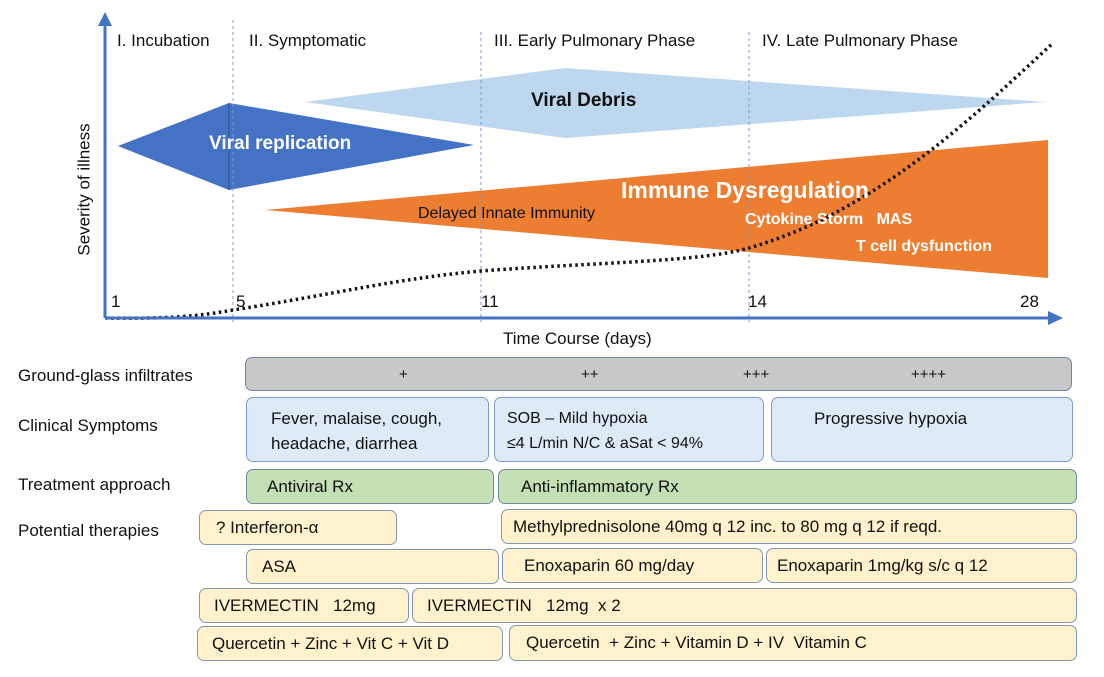 The width and height of the screenshot is (1104, 677). What do you see at coordinates (584, 100) in the screenshot?
I see `viral-debris-label: Viral Debris` at bounding box center [584, 100].